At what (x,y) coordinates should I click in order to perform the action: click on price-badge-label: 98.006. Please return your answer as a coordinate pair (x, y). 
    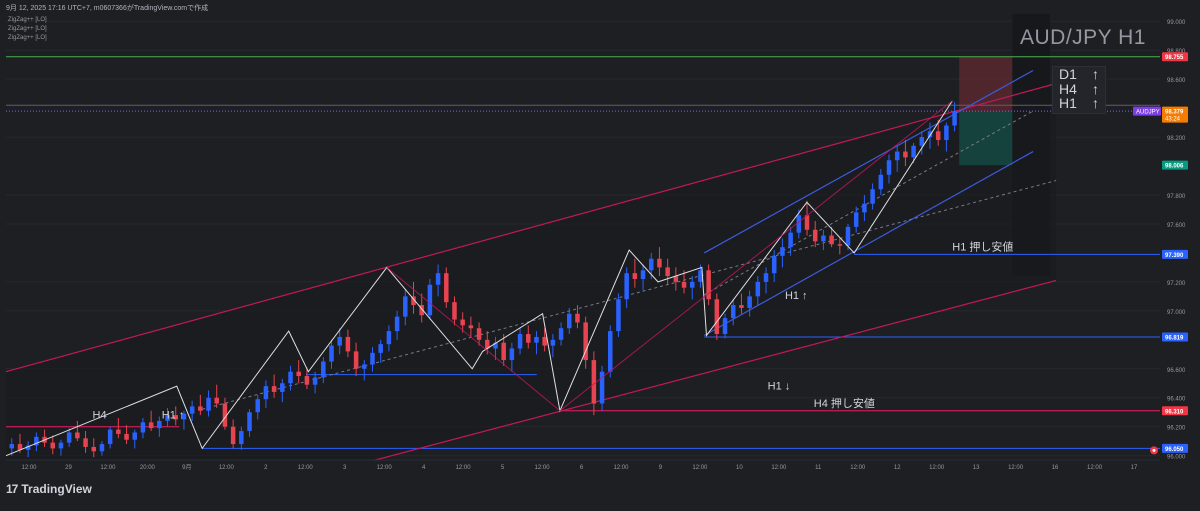
    Looking at the image, I should click on (1174, 167).